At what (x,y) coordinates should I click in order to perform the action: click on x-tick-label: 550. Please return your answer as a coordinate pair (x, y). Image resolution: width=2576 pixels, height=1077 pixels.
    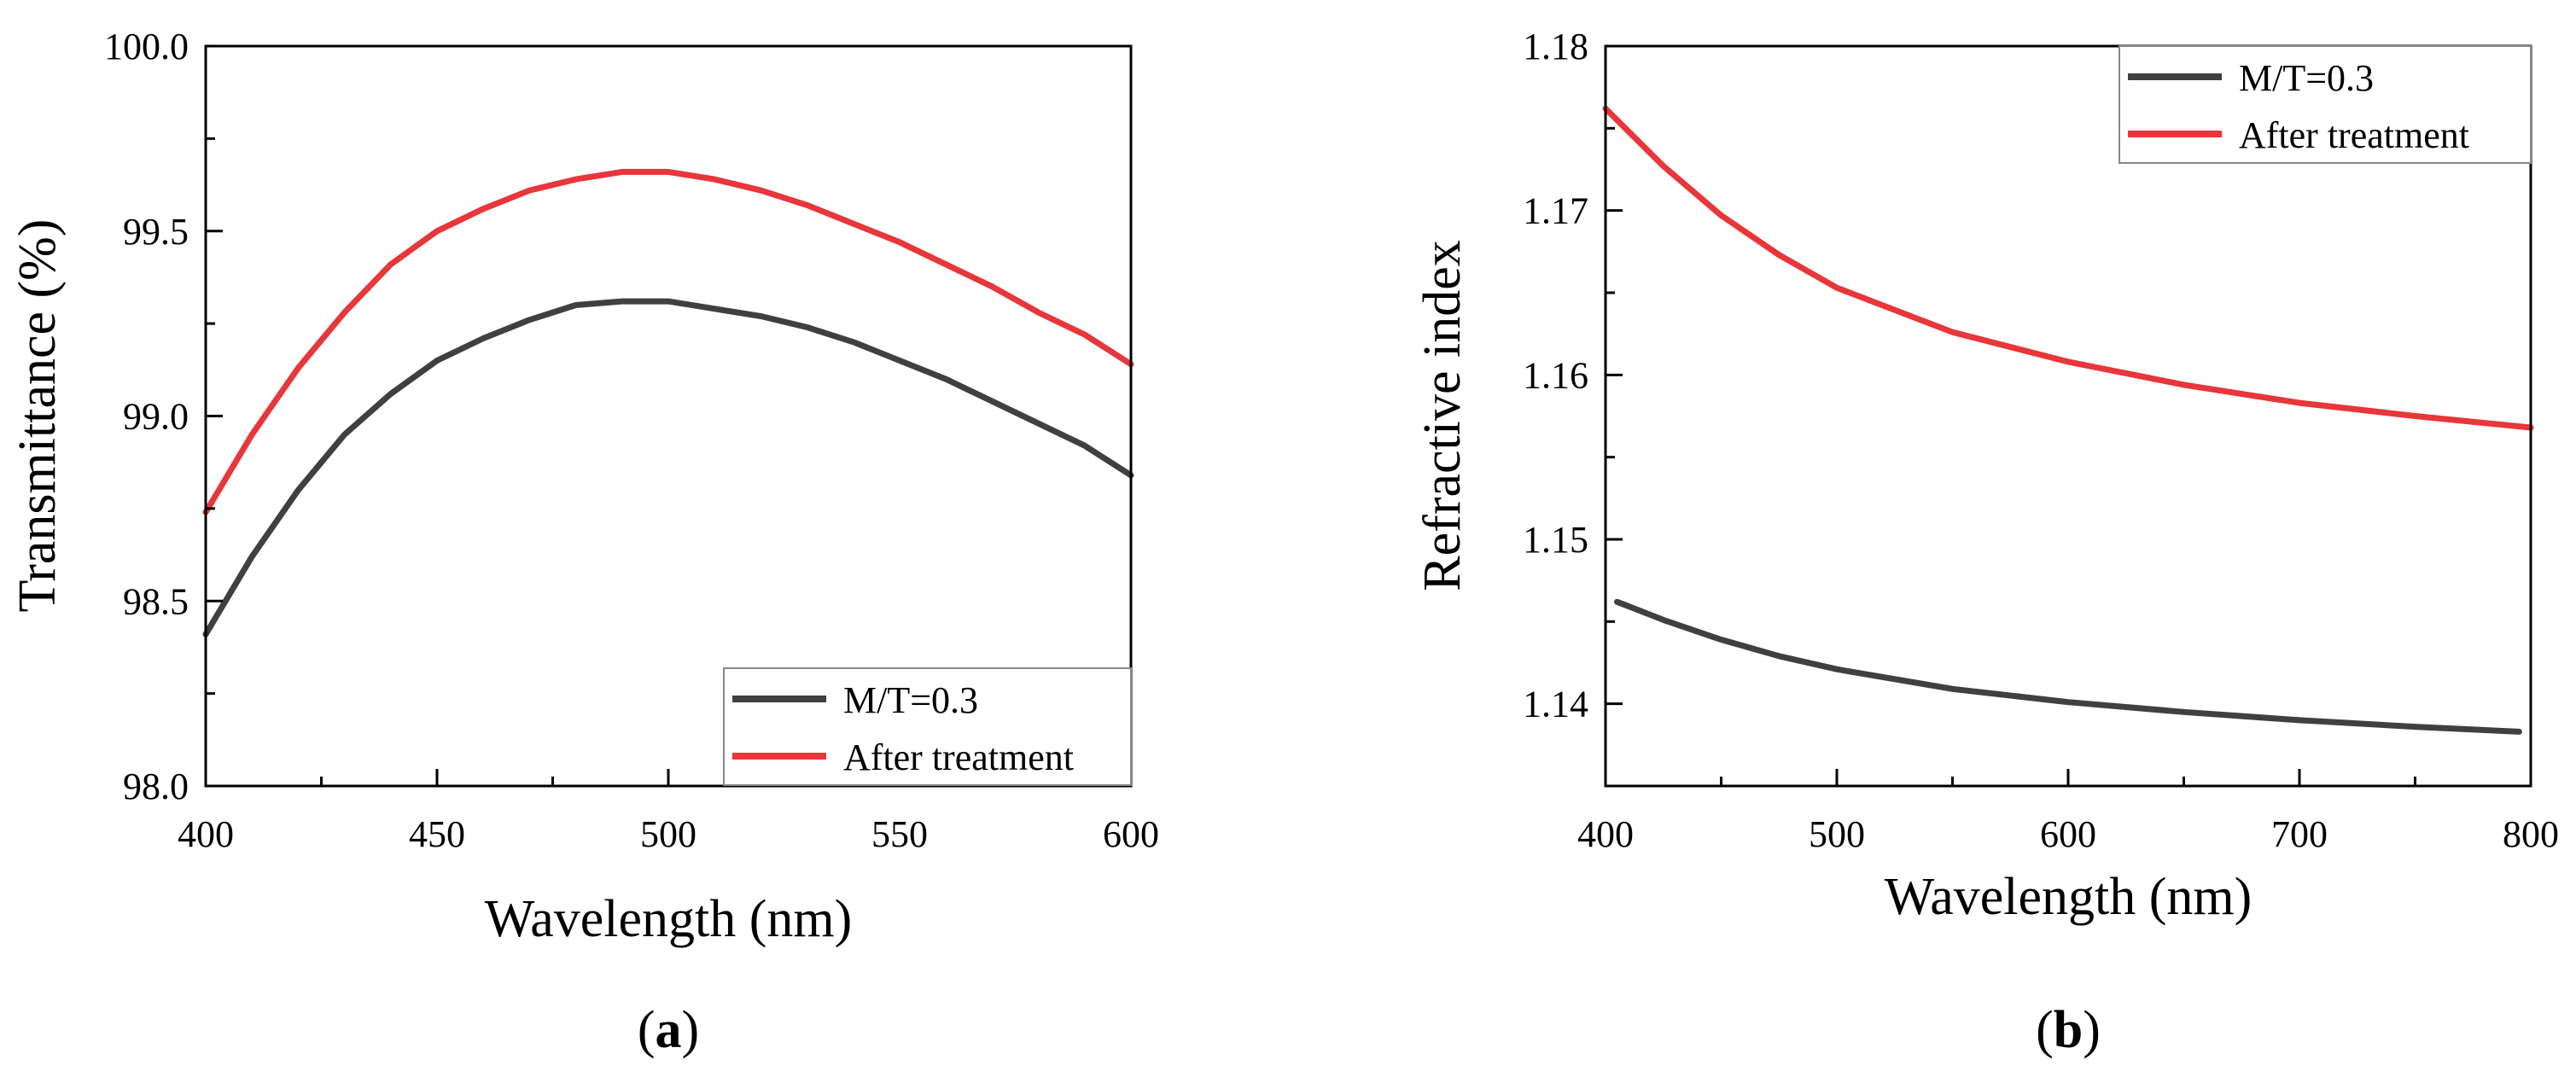
    Looking at the image, I should click on (899, 834).